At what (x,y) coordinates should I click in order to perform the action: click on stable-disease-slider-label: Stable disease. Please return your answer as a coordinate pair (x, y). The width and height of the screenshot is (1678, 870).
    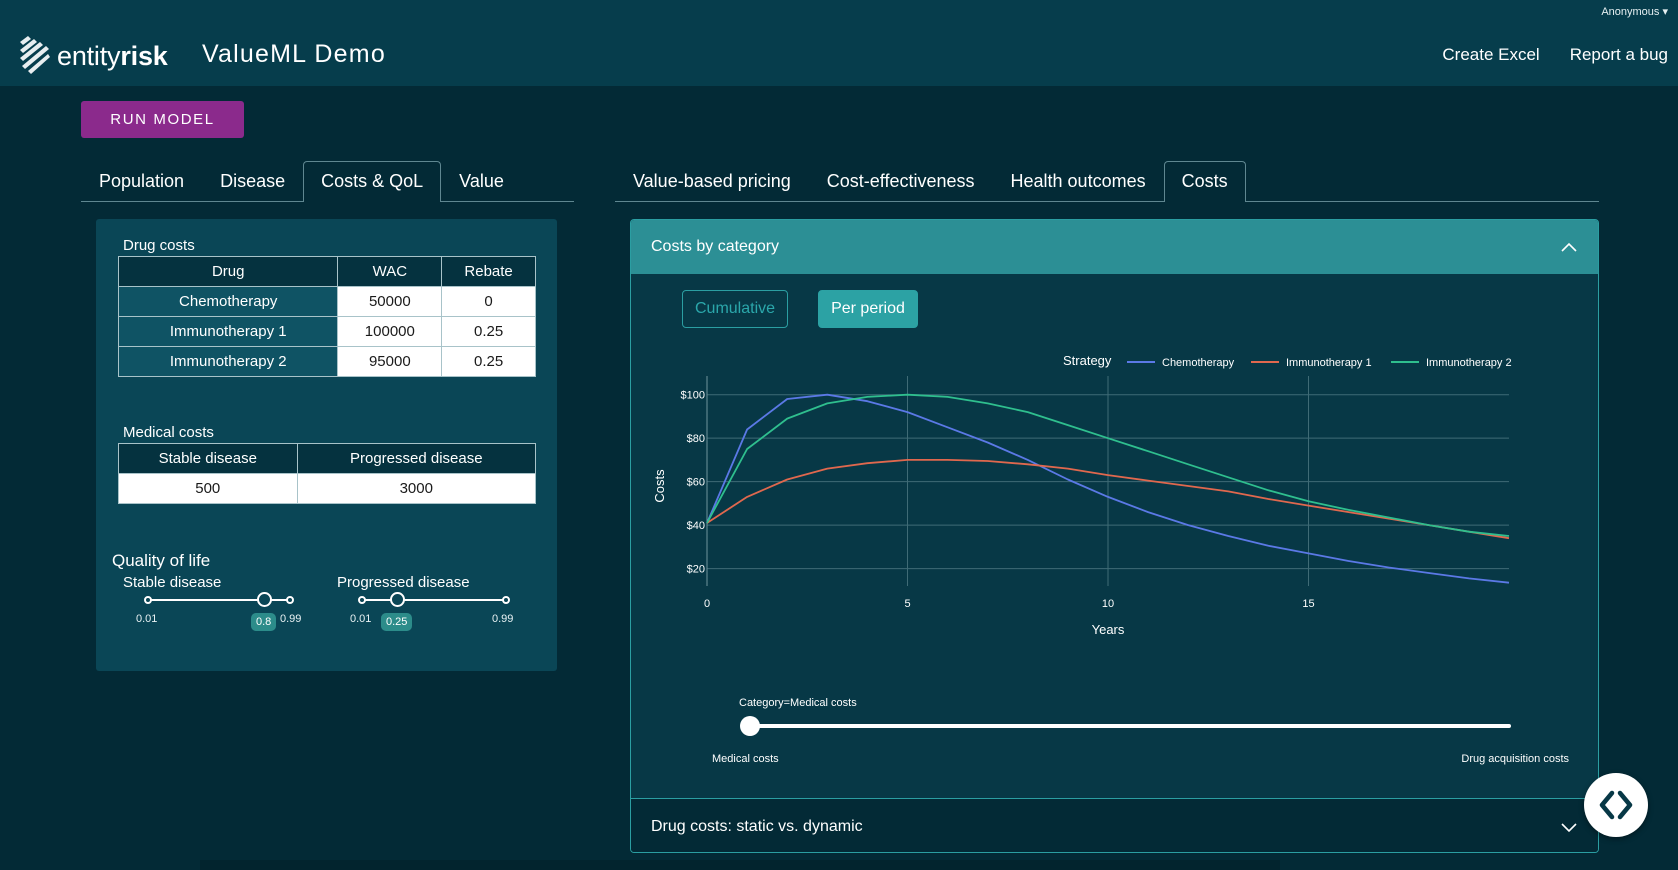
    Looking at the image, I should click on (172, 582).